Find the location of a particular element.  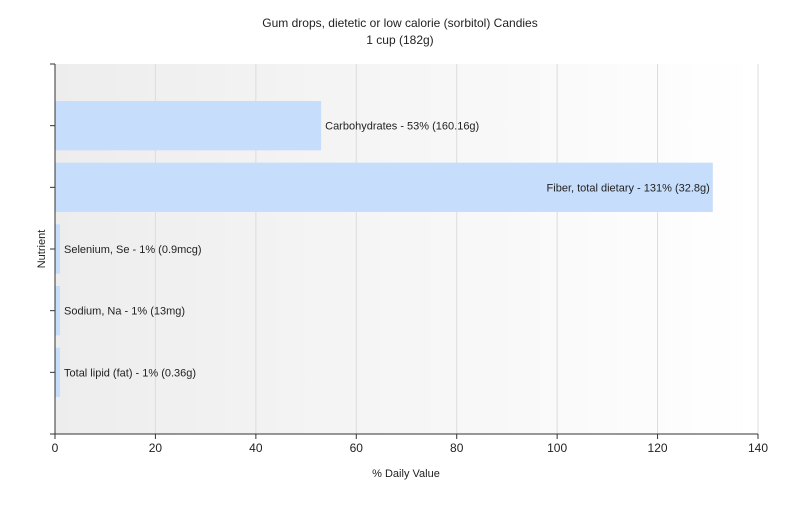

y-axis-label: Nutrient is located at coordinates (42, 249).